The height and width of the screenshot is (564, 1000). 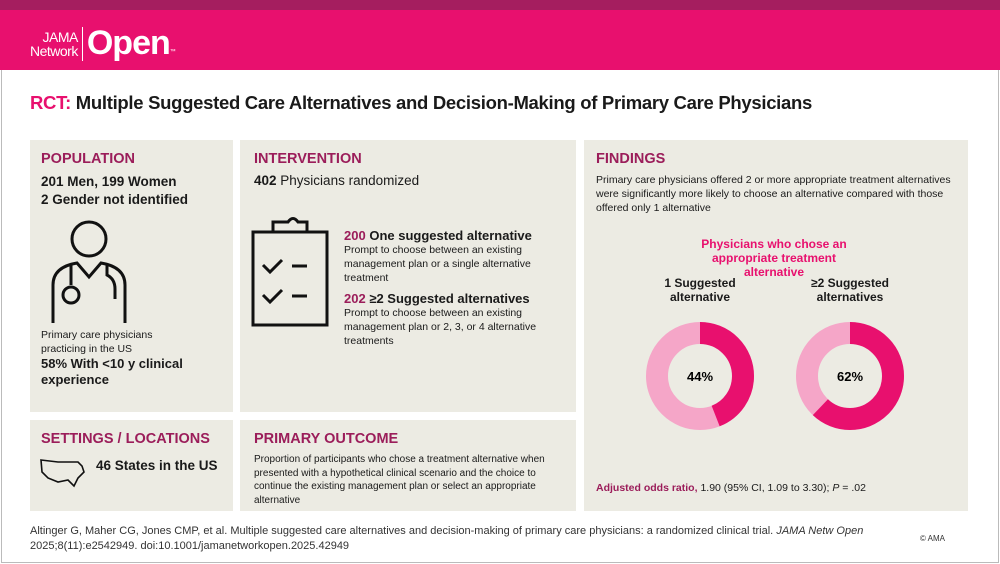 What do you see at coordinates (326, 439) in the screenshot?
I see `outcome-heading: PRIMARY OUTCOME` at bounding box center [326, 439].